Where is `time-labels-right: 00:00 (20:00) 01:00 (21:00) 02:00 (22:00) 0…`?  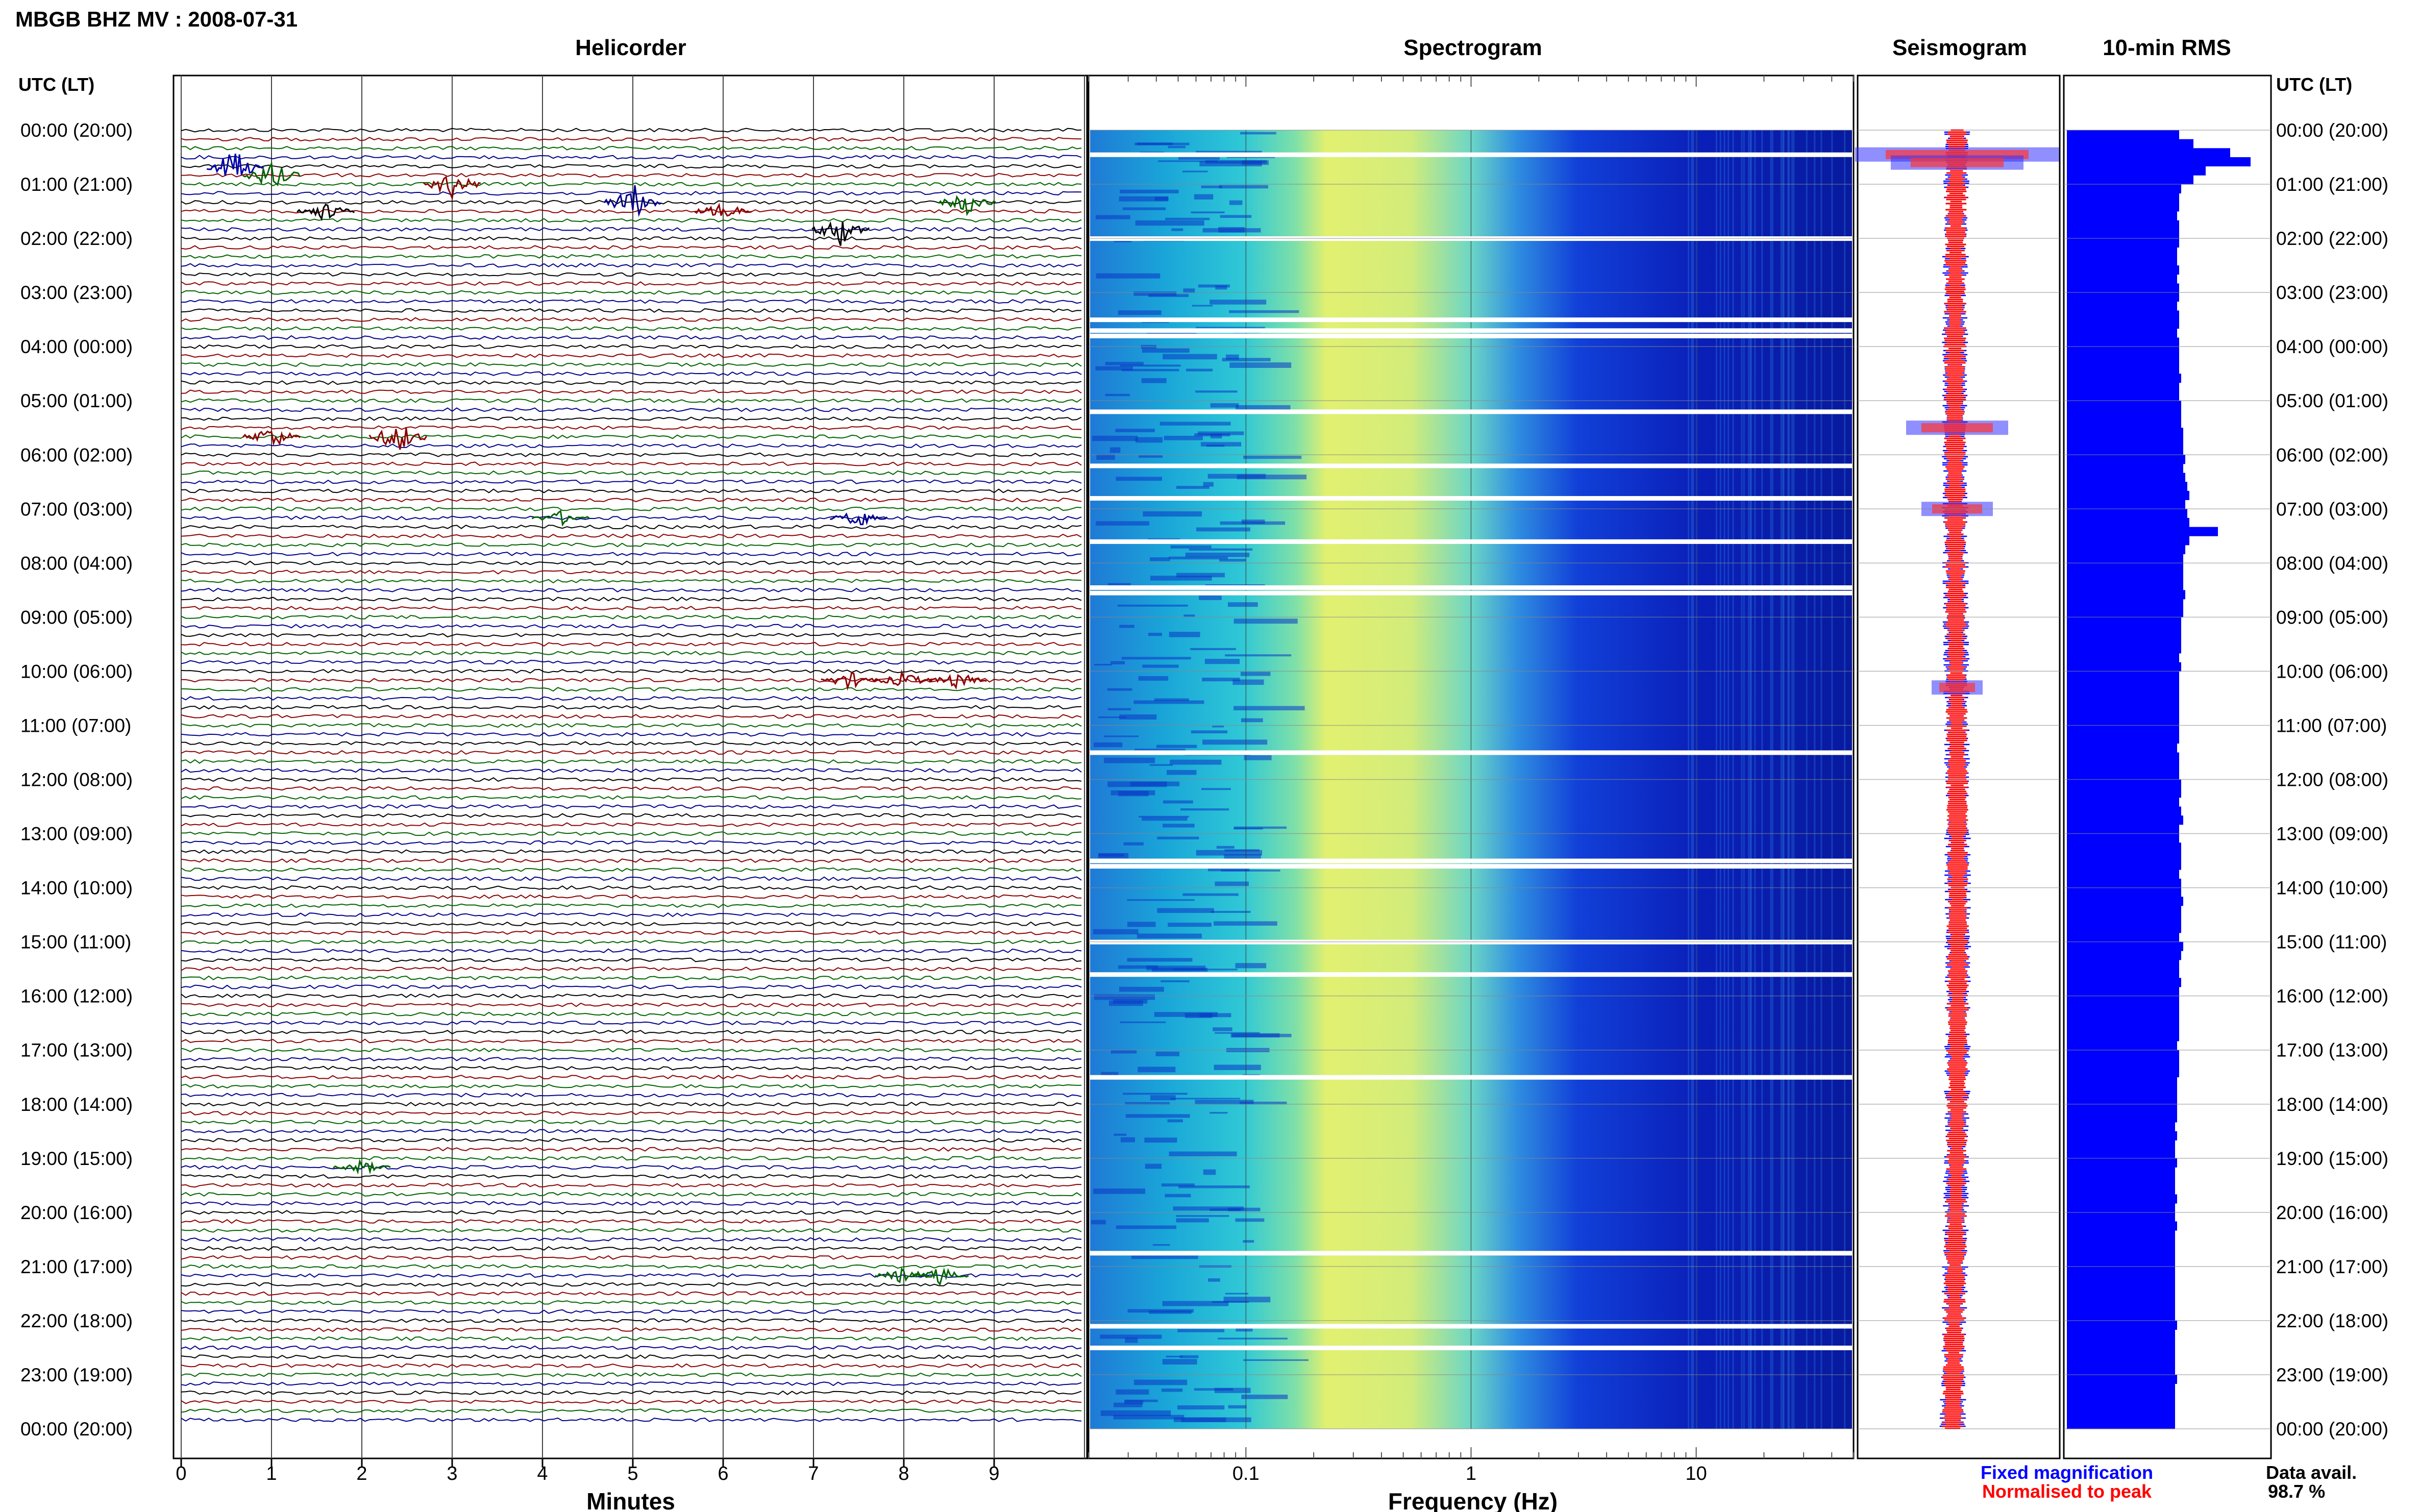
time-labels-right: 00:00 (20:00) 01:00 (21:00) 02:00 (22:00) 0… is located at coordinates (2332, 780).